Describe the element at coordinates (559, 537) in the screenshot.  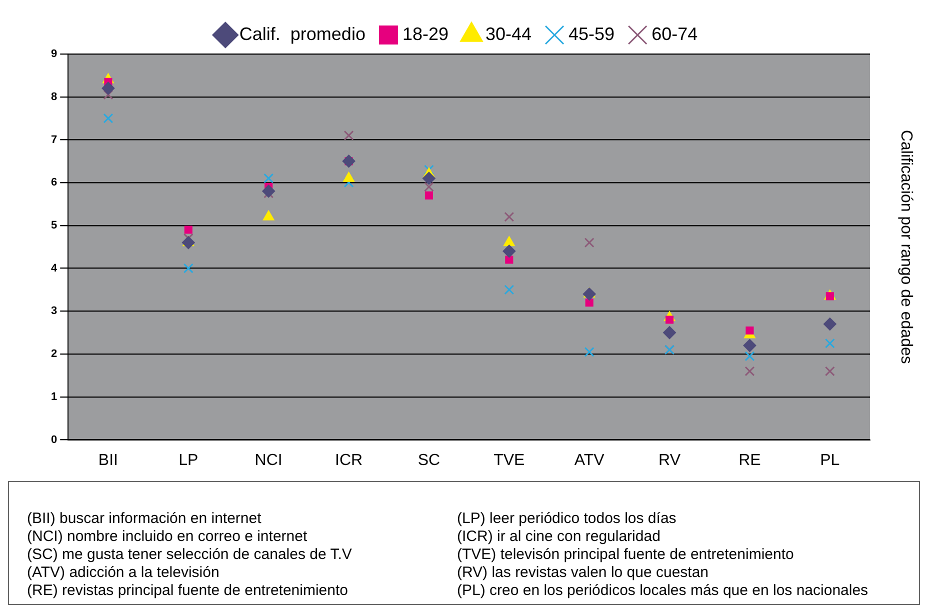
I see `text: (ICR) ir al cine con regularidad` at that location.